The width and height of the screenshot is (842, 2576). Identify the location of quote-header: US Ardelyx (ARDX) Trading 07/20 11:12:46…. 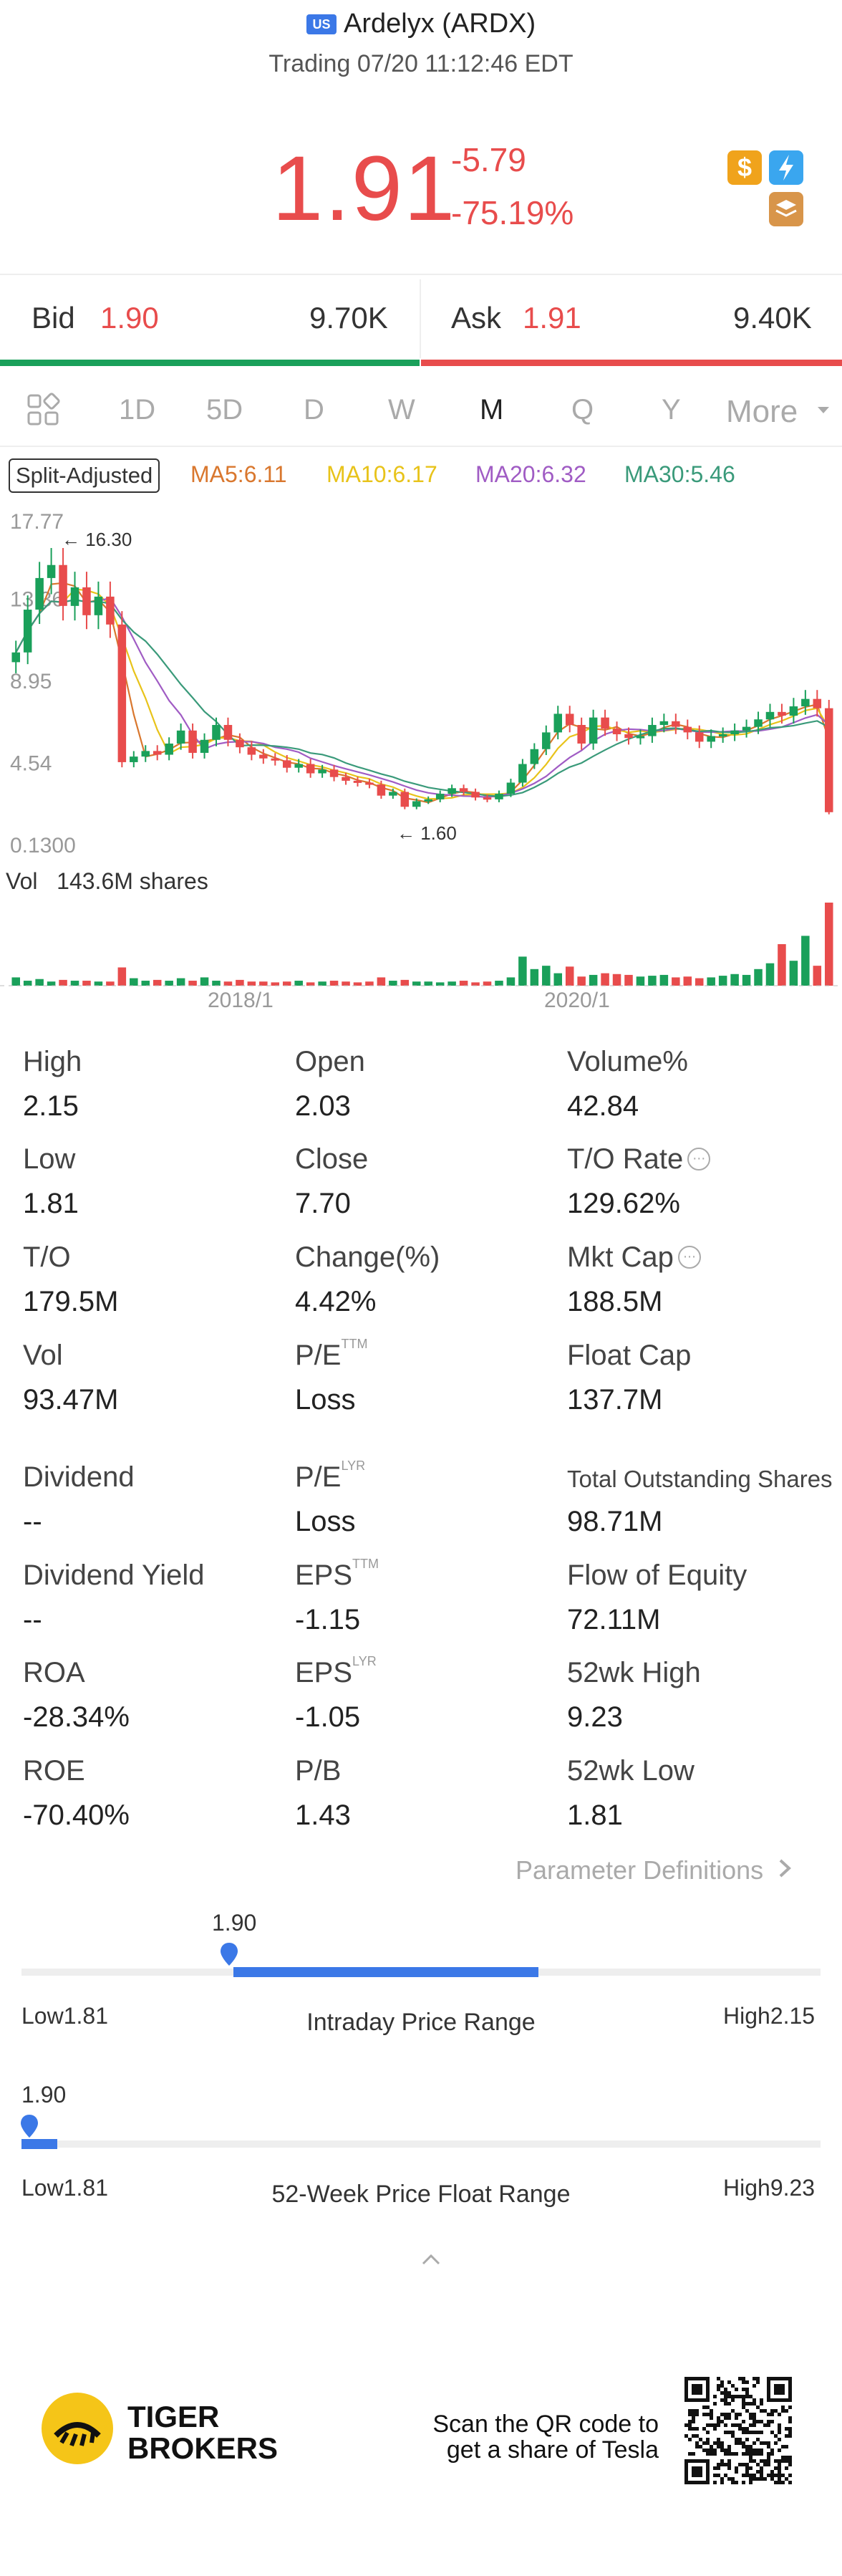
(421, 136).